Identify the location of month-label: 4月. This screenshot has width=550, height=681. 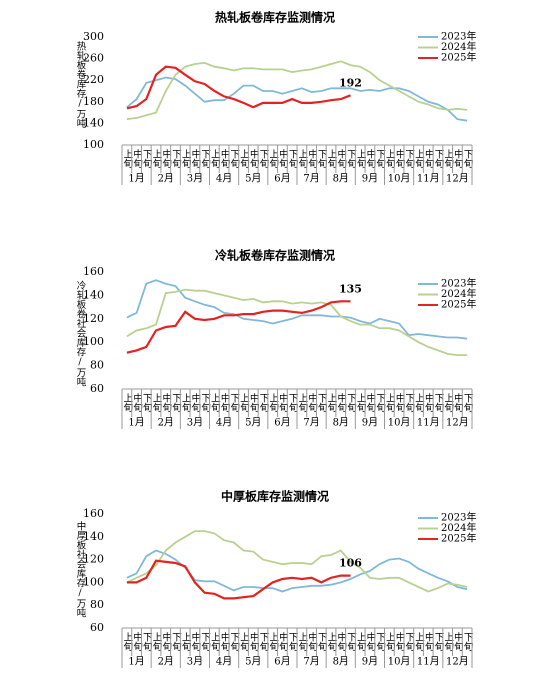
(224, 662).